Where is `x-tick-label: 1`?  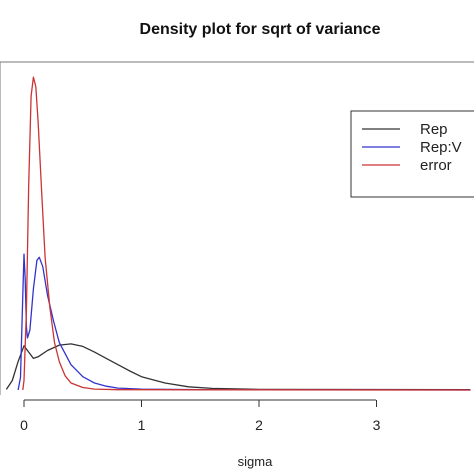 x-tick-label: 1 is located at coordinates (142, 425).